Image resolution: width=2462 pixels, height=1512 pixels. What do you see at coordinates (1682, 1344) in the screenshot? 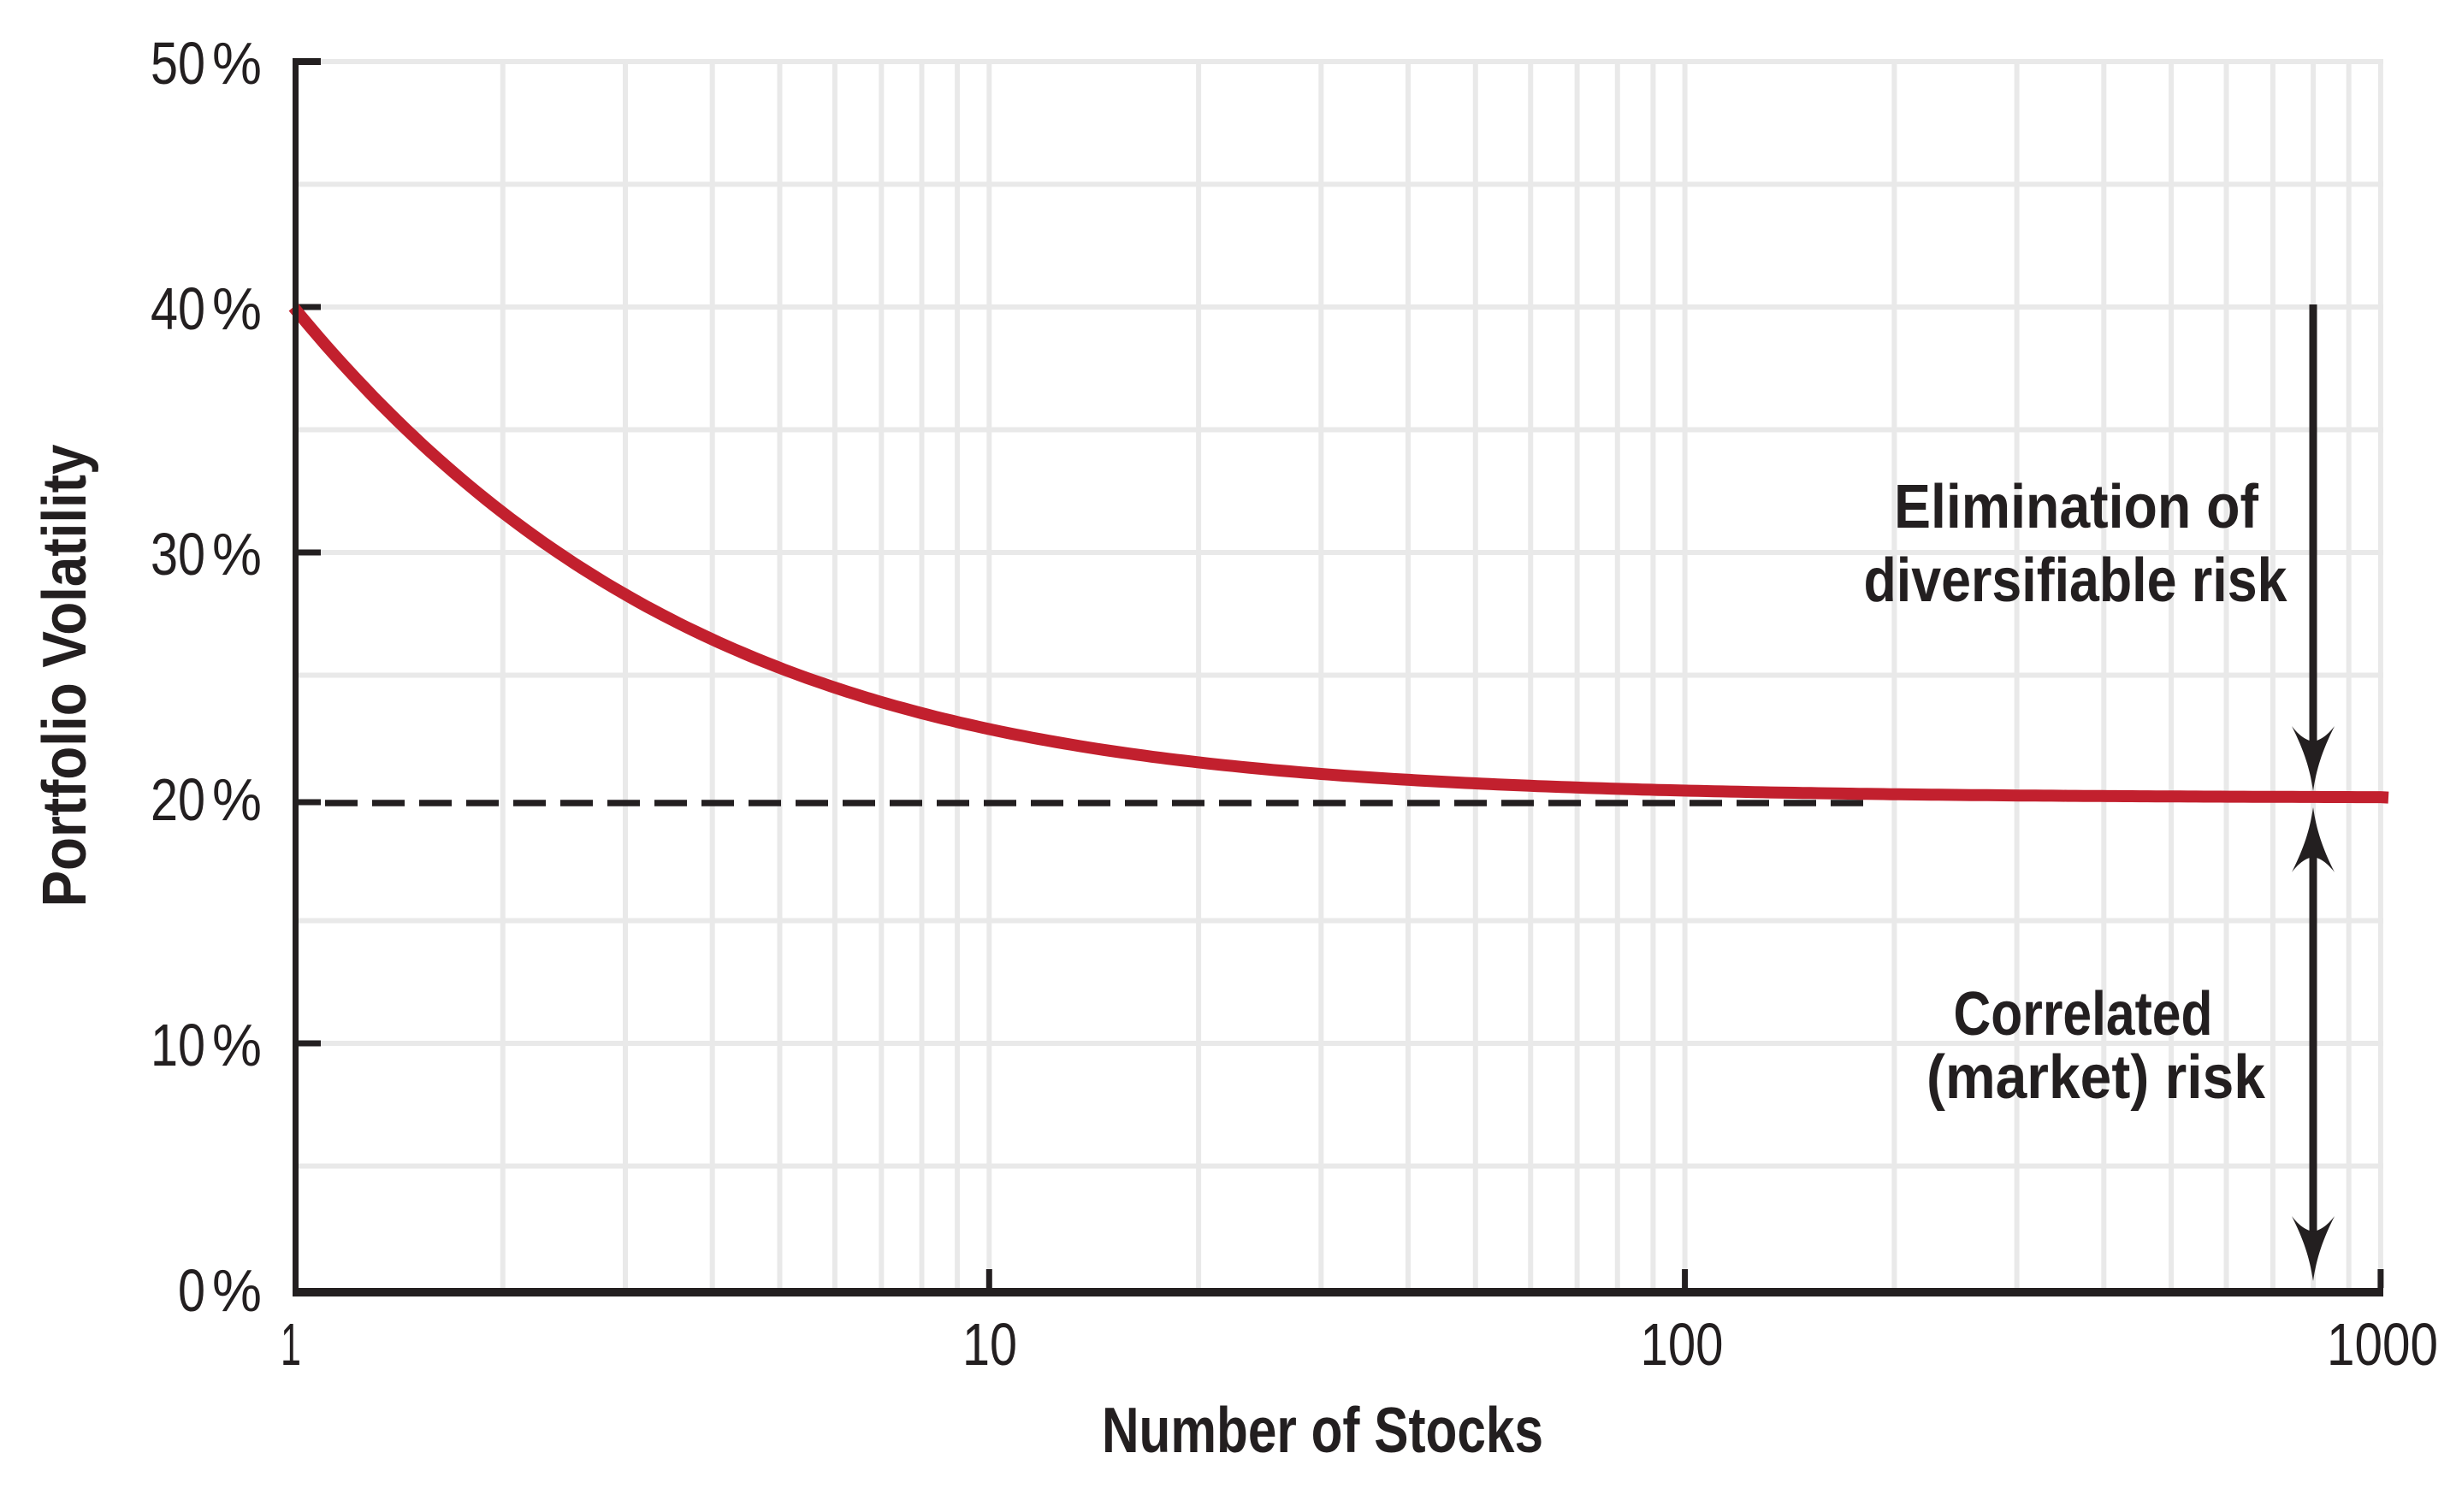
I see `svg-text: 100` at bounding box center [1682, 1344].